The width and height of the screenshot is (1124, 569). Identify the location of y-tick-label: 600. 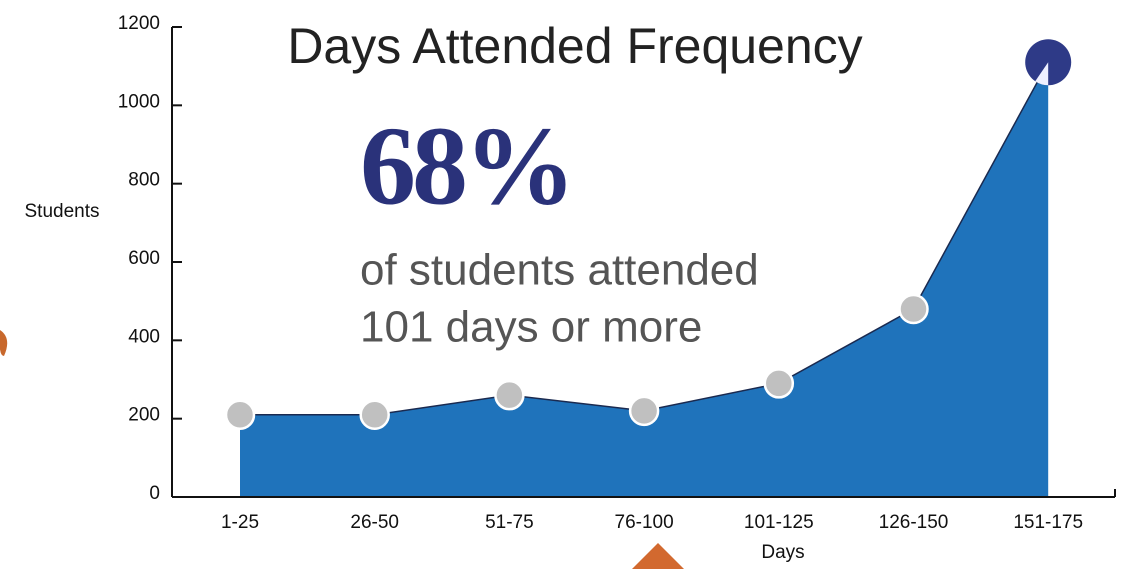
(144, 258).